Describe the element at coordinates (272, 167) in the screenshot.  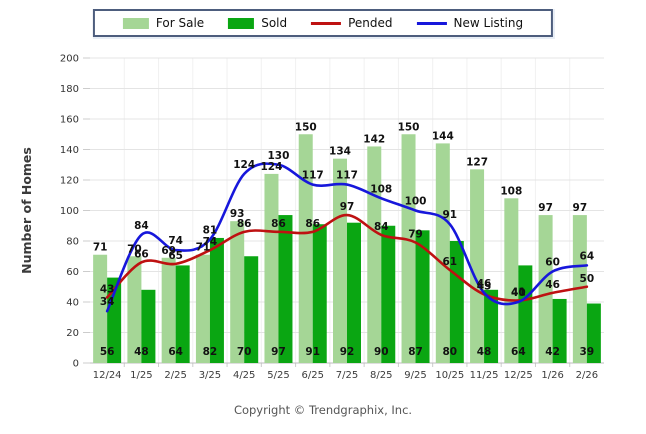
I see `for-sale-value-label: 124` at that location.